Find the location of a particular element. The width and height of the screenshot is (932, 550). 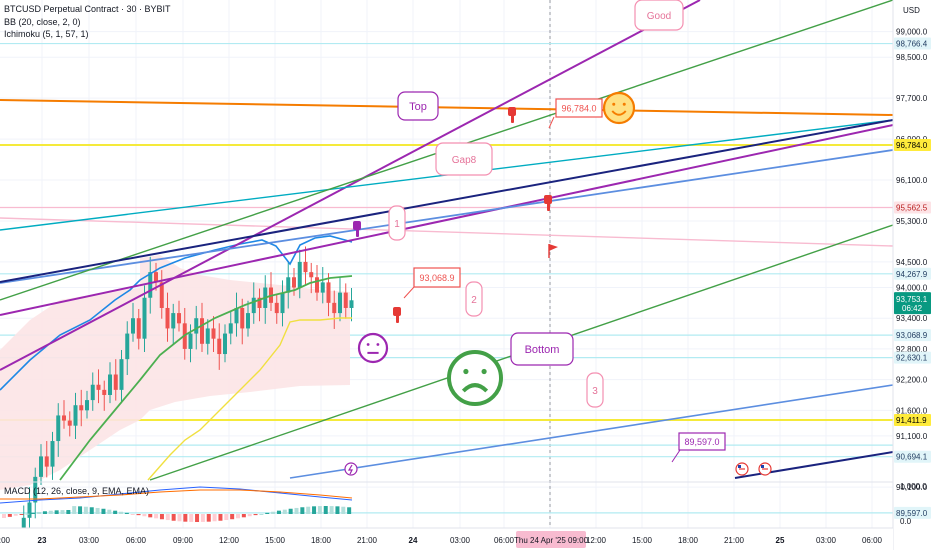

price-badge-label: 89,597.0 is located at coordinates (912, 513).